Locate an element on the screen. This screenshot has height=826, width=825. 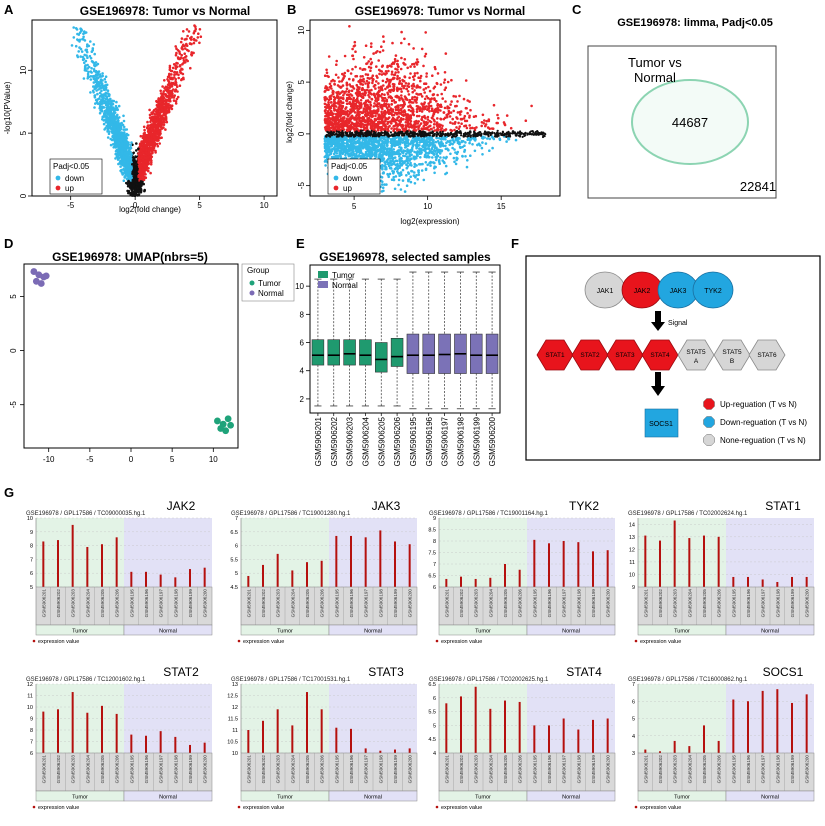
volcano-title: GSE196978: Tumor vs Normal is located at coordinates (165, 11).